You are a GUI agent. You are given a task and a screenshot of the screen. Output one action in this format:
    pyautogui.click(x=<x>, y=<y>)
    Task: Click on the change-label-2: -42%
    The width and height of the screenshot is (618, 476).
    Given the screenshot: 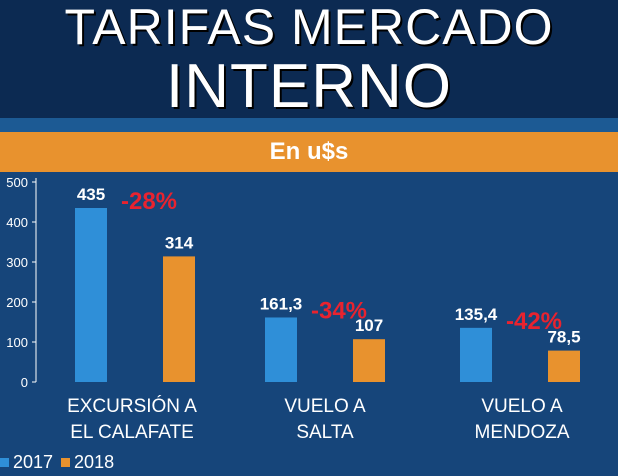 What is the action you would take?
    pyautogui.click(x=534, y=321)
    